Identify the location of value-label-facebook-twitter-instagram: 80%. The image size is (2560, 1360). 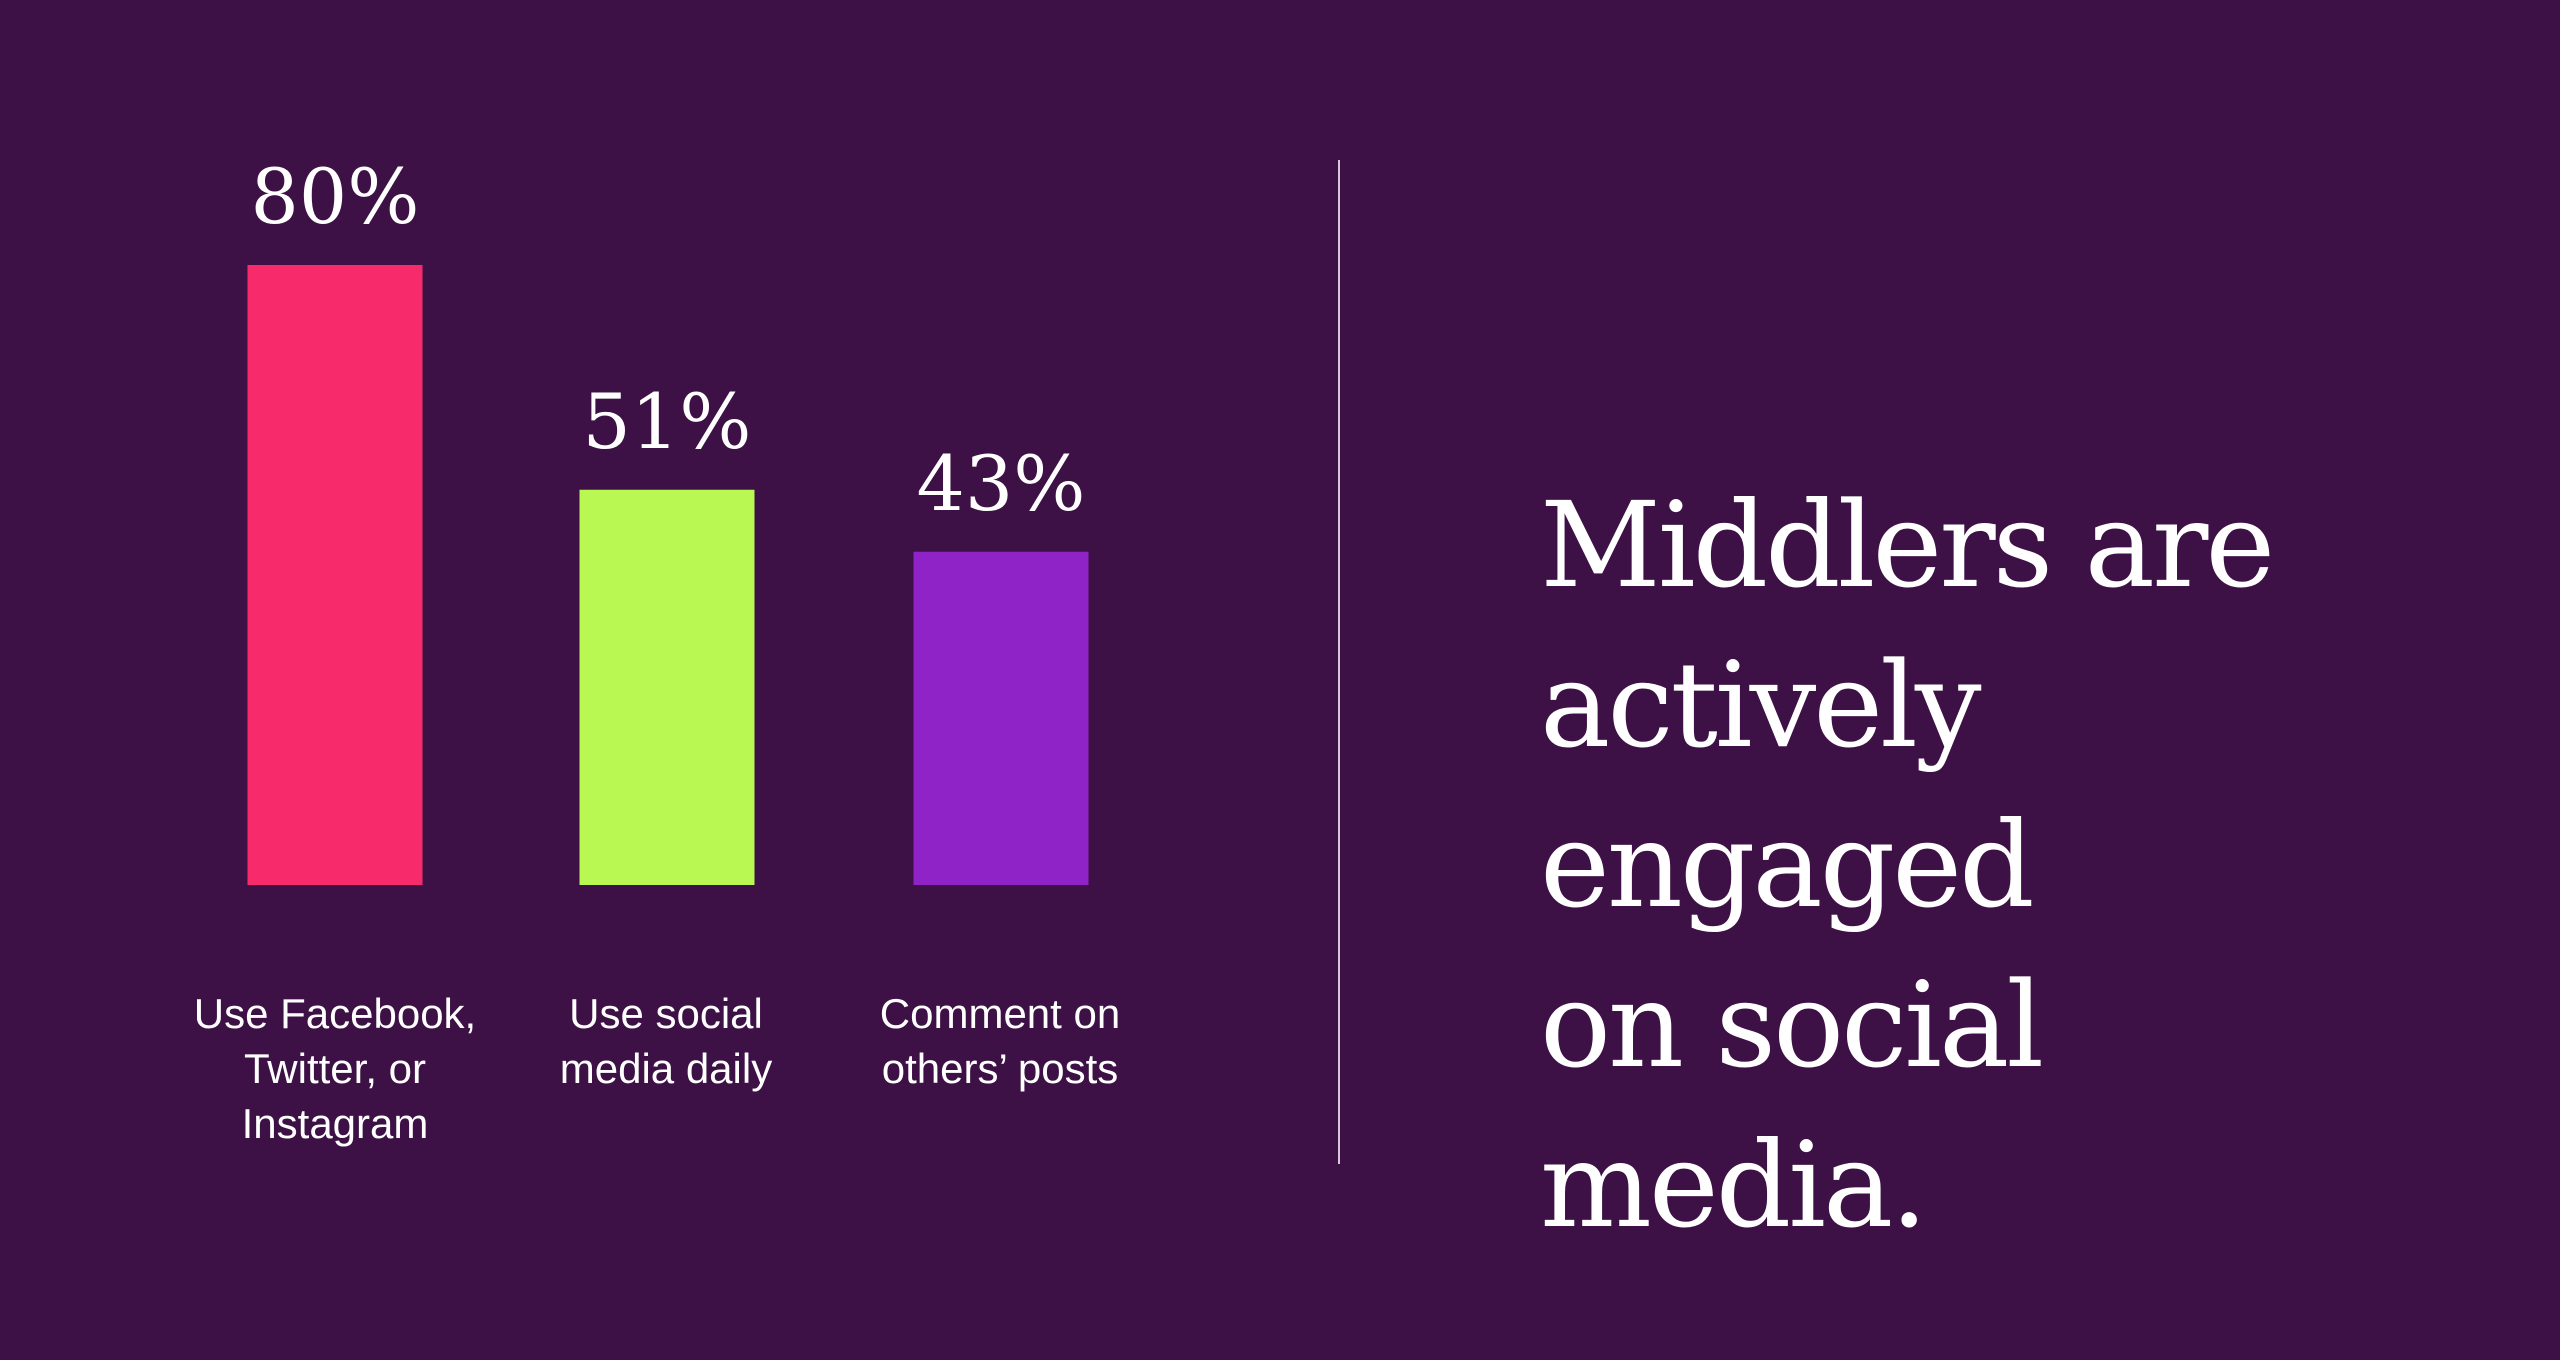
(335, 196).